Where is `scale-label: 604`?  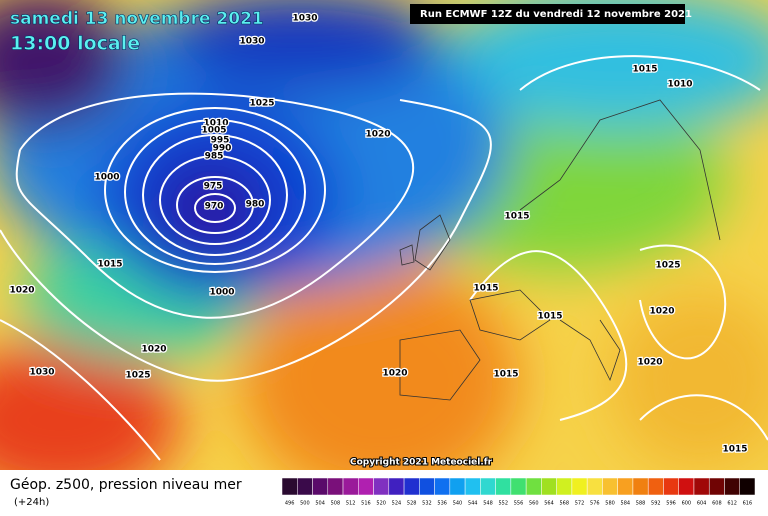
scale-label: 604 is located at coordinates (702, 504).